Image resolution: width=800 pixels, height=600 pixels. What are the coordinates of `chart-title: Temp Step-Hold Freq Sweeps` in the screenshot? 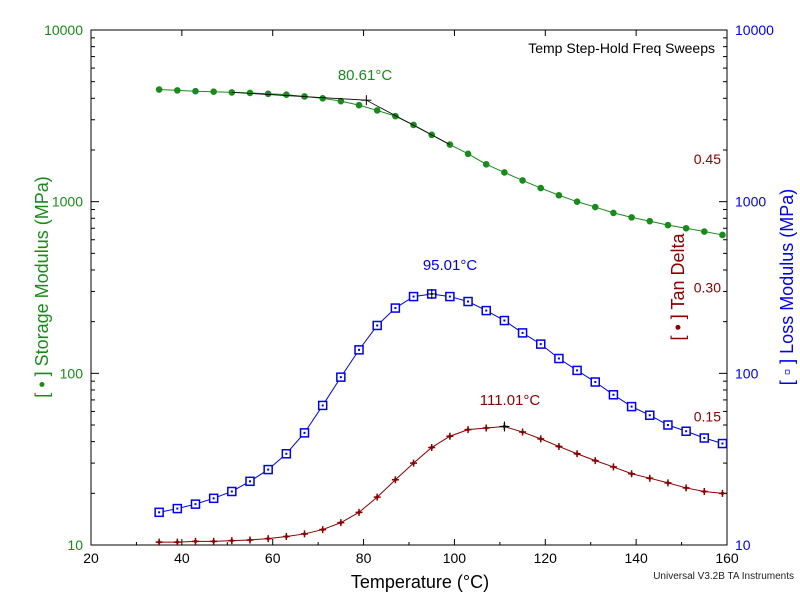 It's located at (621, 48).